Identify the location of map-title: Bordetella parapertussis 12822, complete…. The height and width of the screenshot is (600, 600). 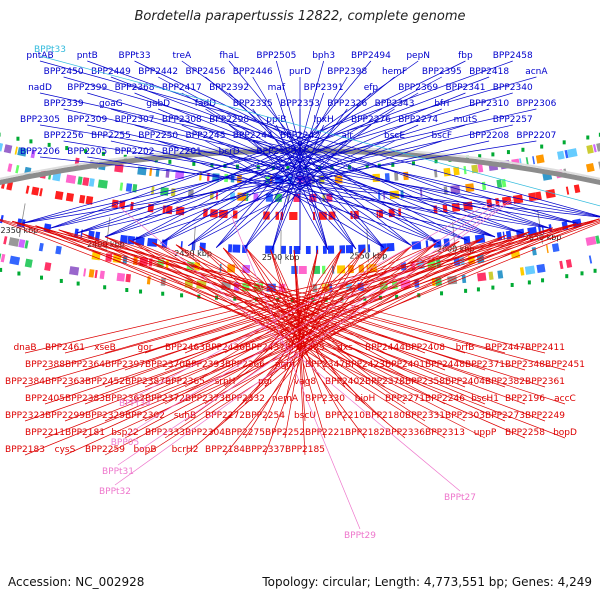
(300, 16).